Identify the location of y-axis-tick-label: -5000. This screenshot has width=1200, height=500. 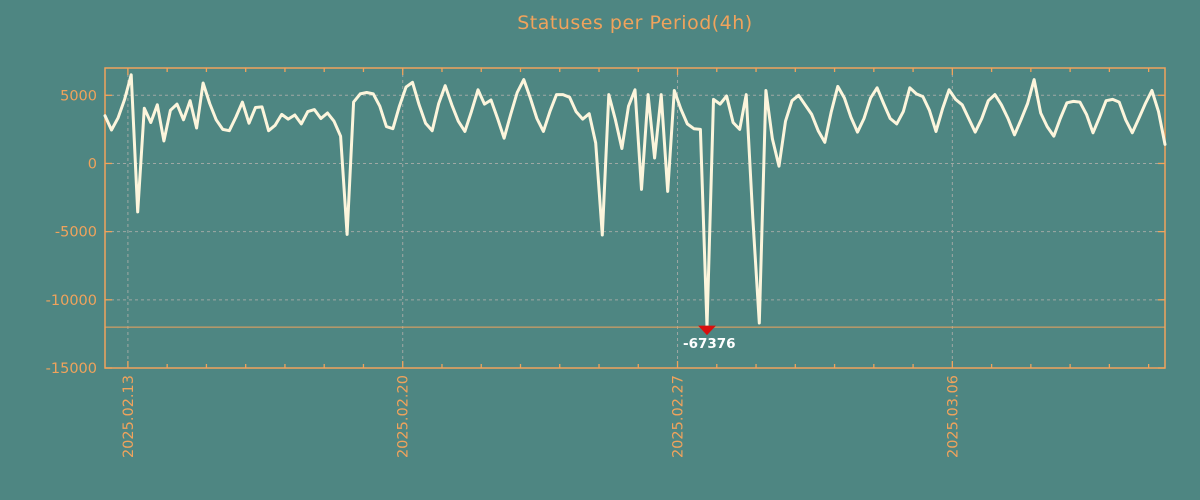
(76, 233).